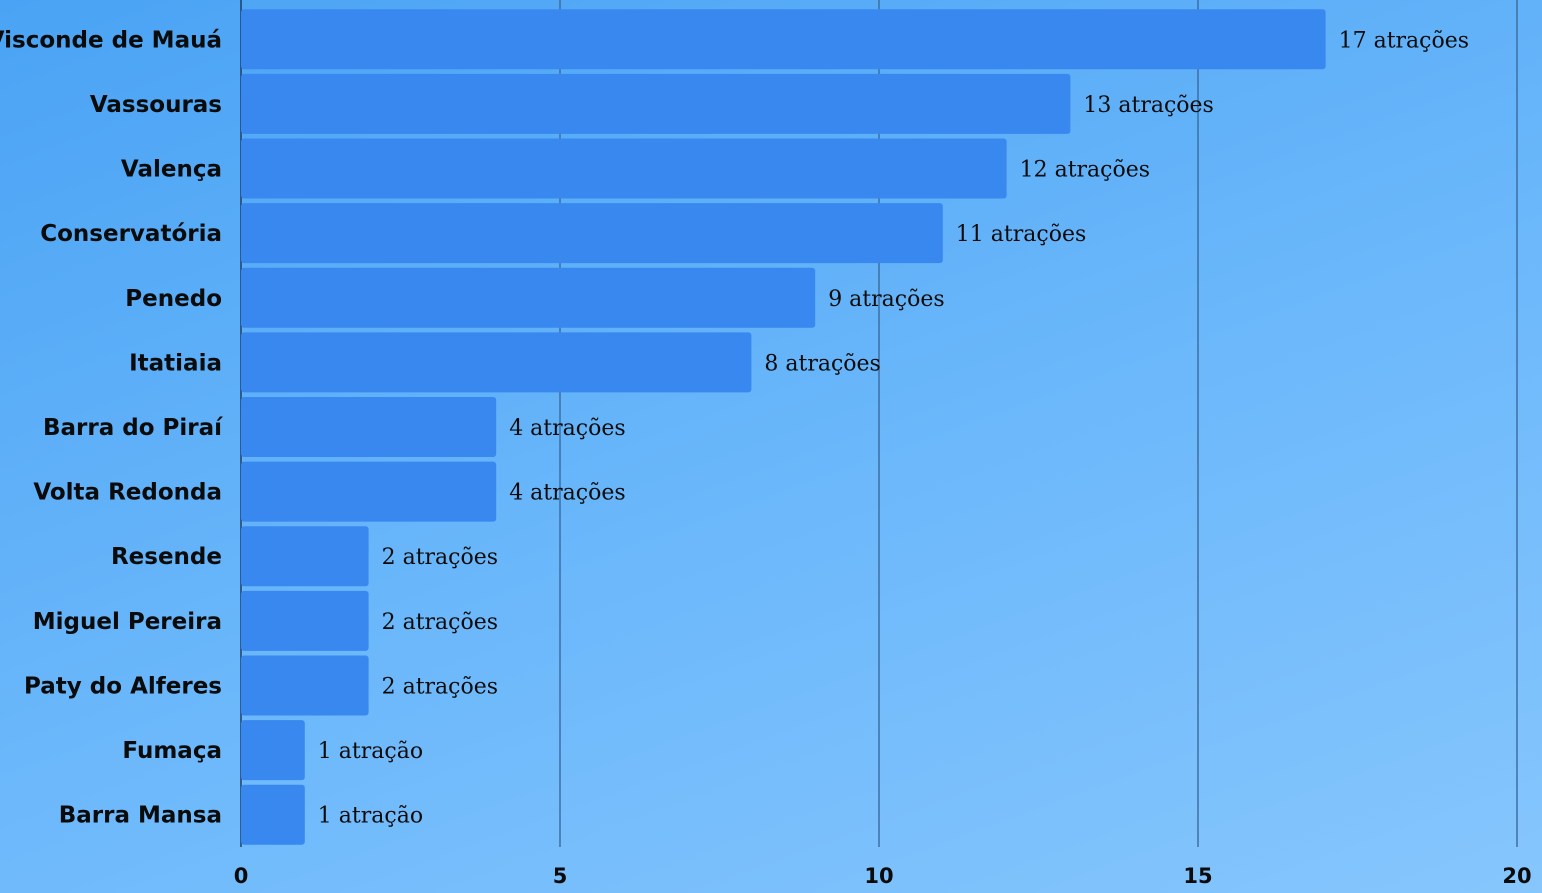 This screenshot has height=893, width=1542. Describe the element at coordinates (241, 876) in the screenshot. I see `x-tick-label-0: 0` at that location.